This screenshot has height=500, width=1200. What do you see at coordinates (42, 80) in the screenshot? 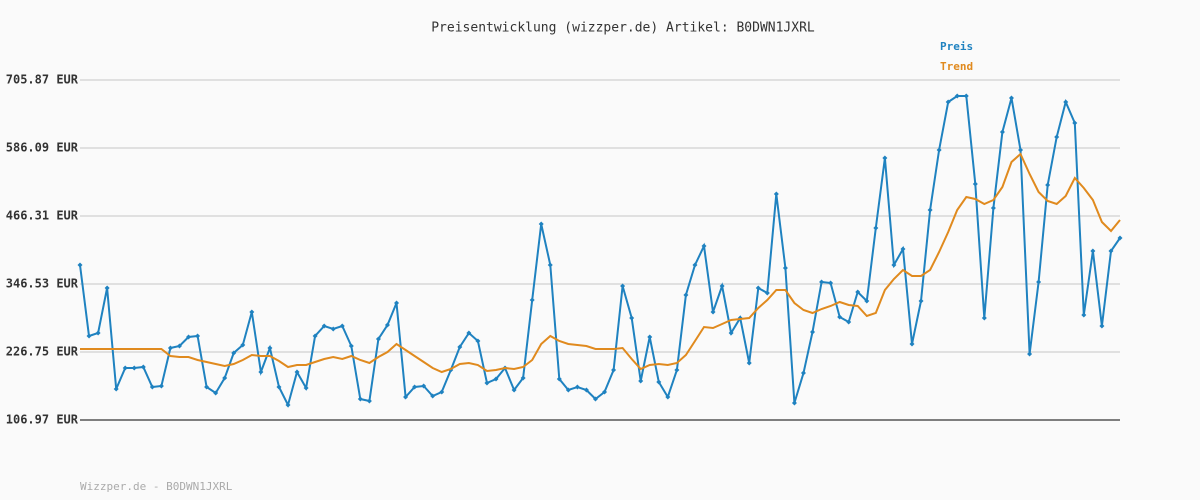
I see `y-tick-label: 705.87 EUR` at bounding box center [42, 80].